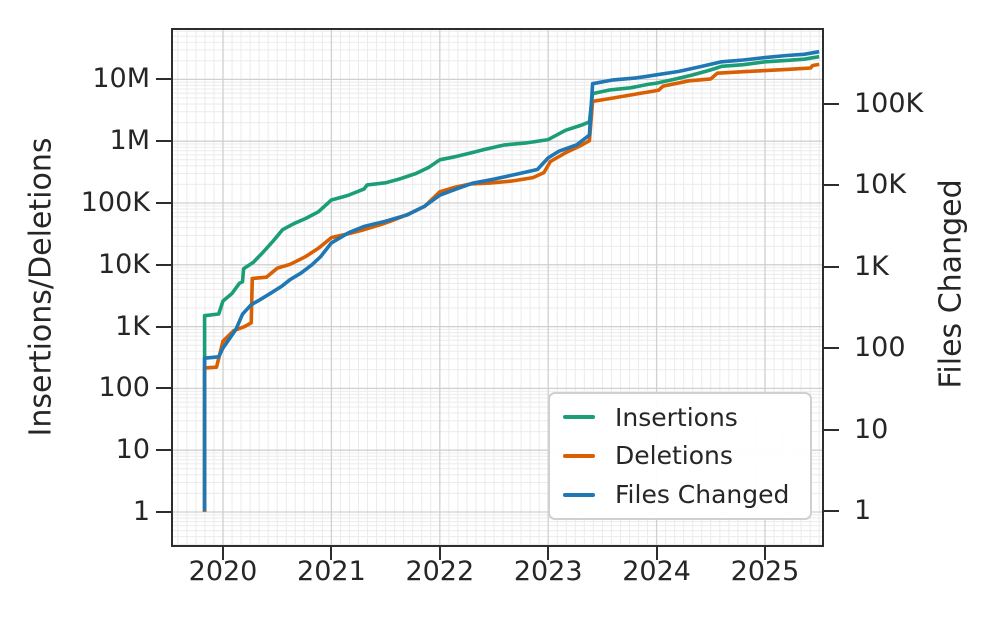  I want to click on left-y-tick-label: 1, so click(141, 511).